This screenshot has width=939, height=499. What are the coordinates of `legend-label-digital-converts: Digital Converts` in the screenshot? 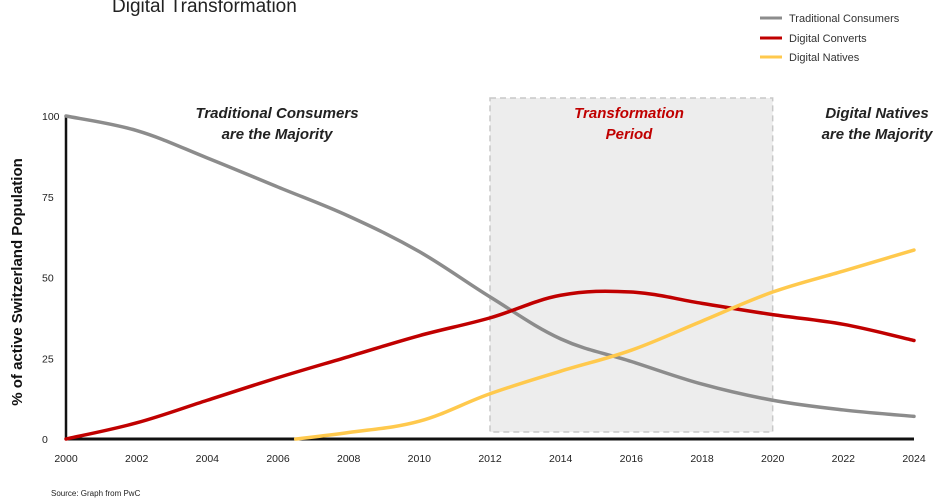 It's located at (828, 39).